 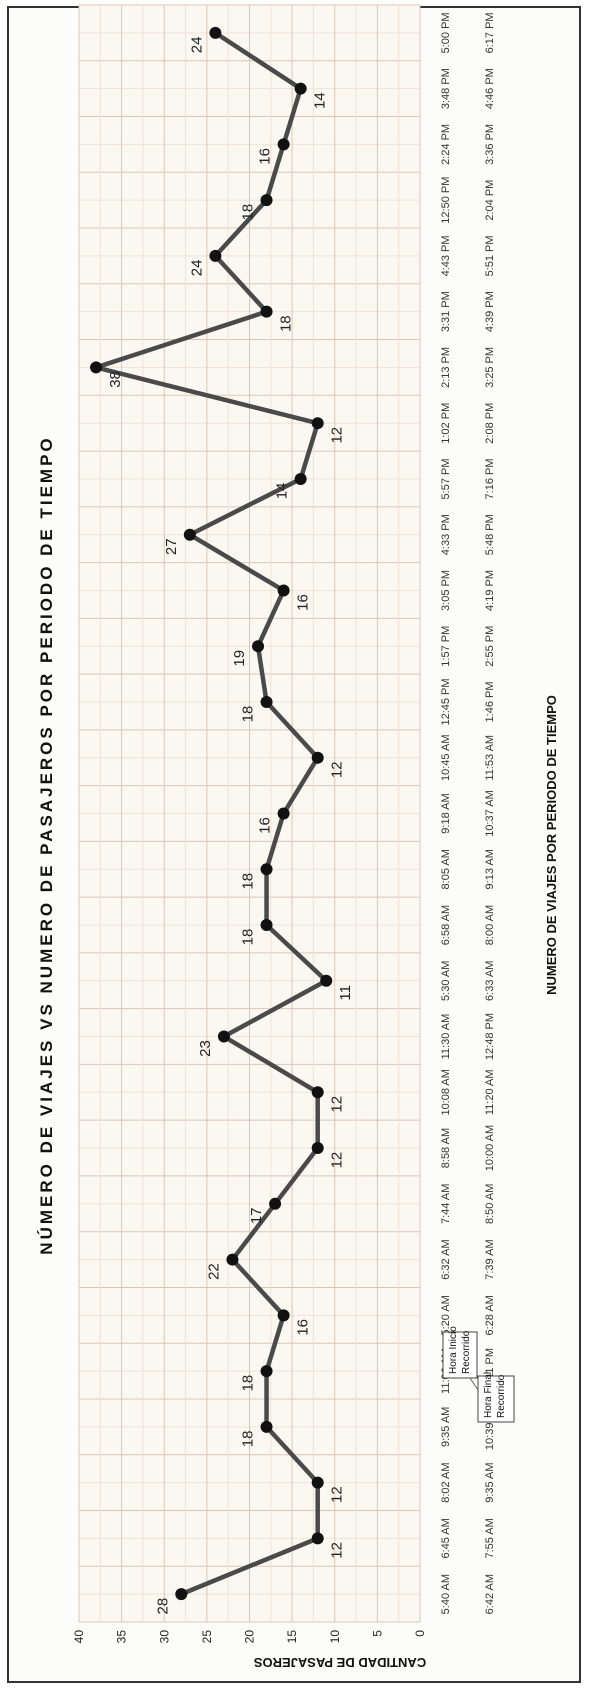 What do you see at coordinates (490, 1036) in the screenshot?
I see `x-tick-end-time: 12:48 PM` at bounding box center [490, 1036].